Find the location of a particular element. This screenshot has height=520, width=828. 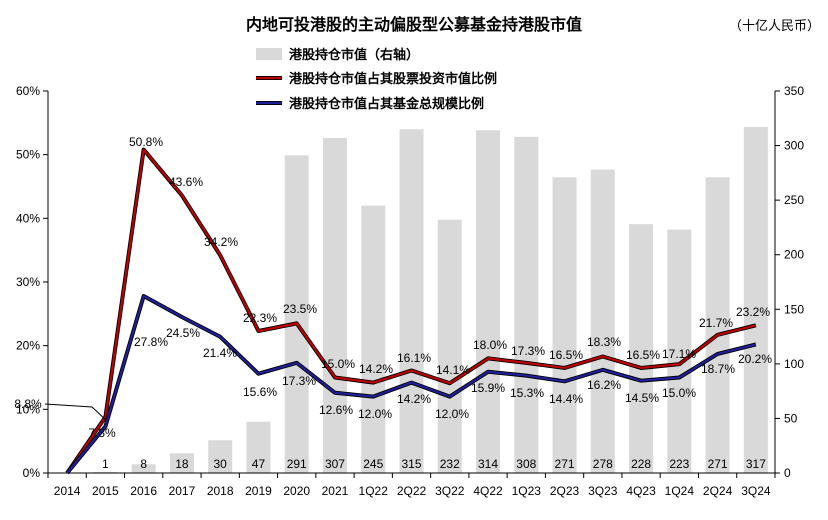

left-tick-label: 40% is located at coordinates (28, 218).